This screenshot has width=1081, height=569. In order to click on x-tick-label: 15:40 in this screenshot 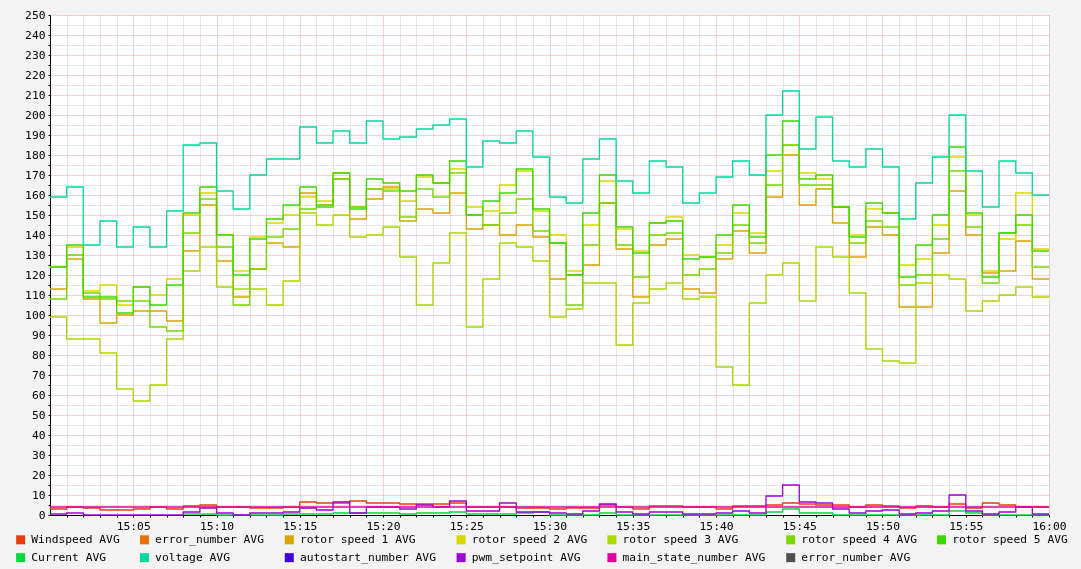, I will do `click(716, 526)`.